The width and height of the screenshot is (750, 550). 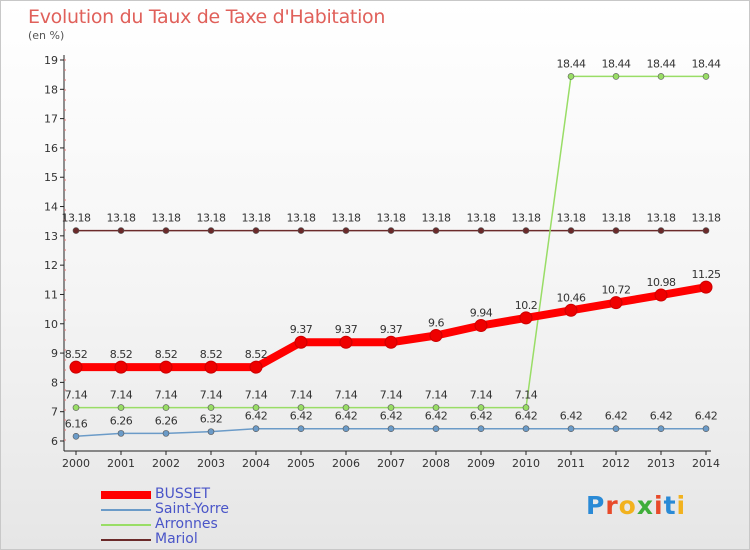 What do you see at coordinates (211, 463) in the screenshot?
I see `x-tick-label: 2003` at bounding box center [211, 463].